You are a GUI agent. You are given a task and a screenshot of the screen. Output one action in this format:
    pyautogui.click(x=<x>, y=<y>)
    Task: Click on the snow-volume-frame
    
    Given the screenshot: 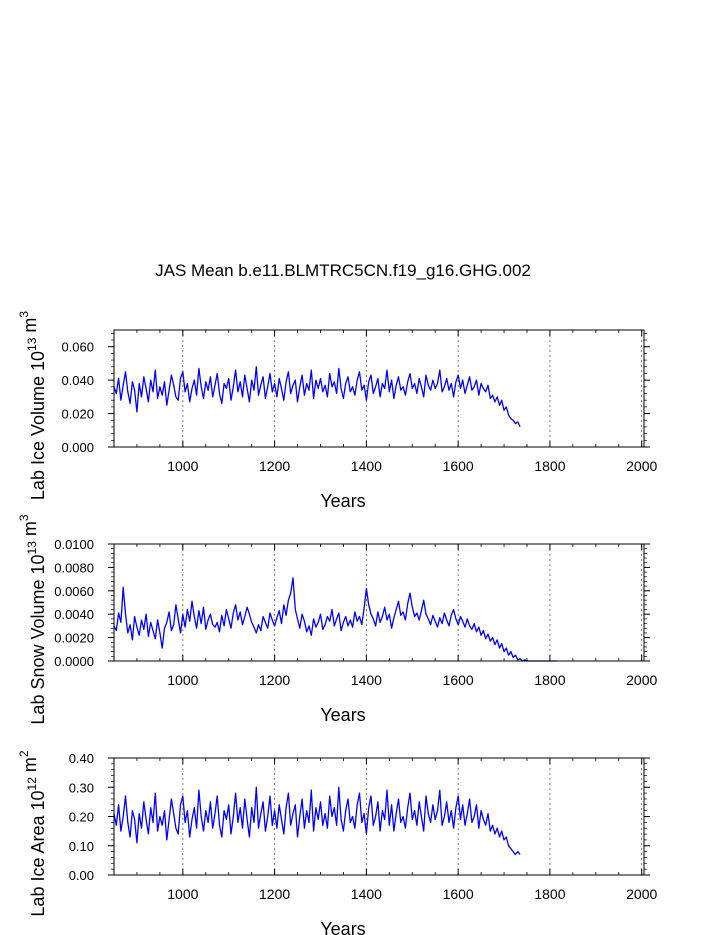 What is the action you would take?
    pyautogui.click(x=379, y=602)
    